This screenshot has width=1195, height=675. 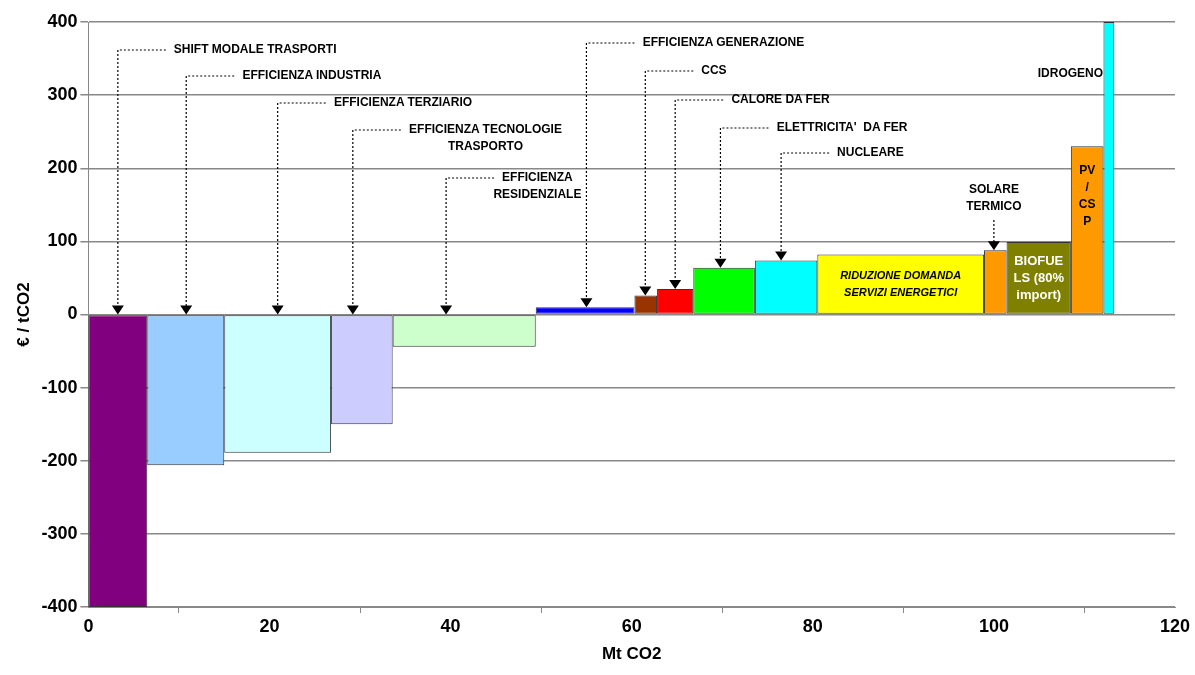 I want to click on x-tick-label: 60, so click(x=631, y=625).